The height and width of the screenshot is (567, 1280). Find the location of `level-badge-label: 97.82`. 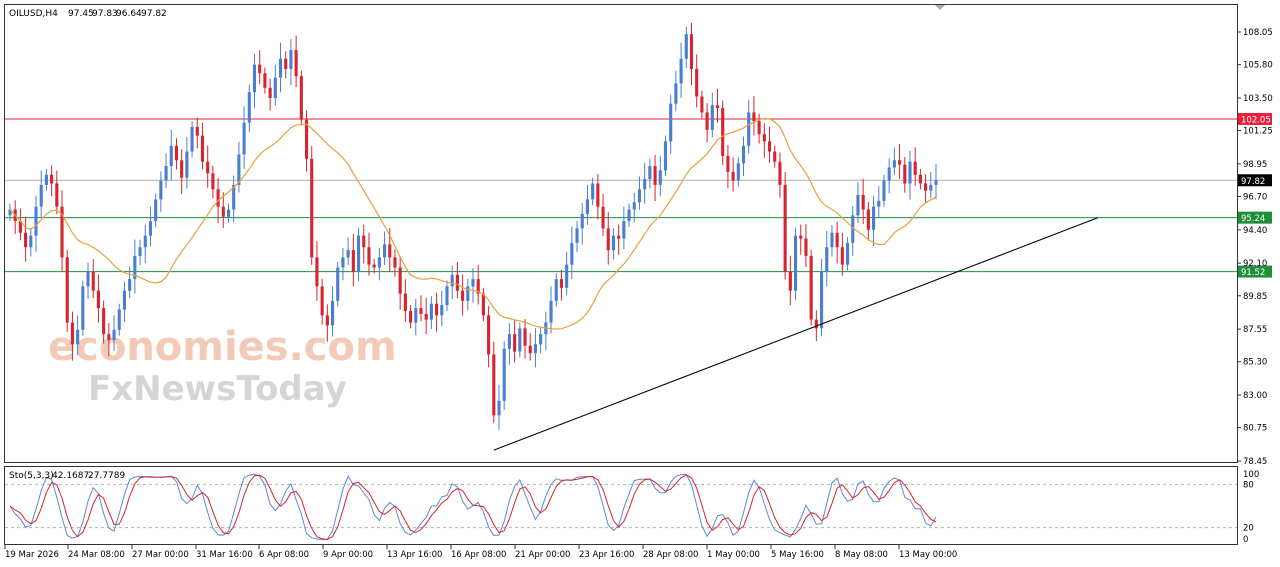

level-badge-label: 97.82 is located at coordinates (1253, 182).